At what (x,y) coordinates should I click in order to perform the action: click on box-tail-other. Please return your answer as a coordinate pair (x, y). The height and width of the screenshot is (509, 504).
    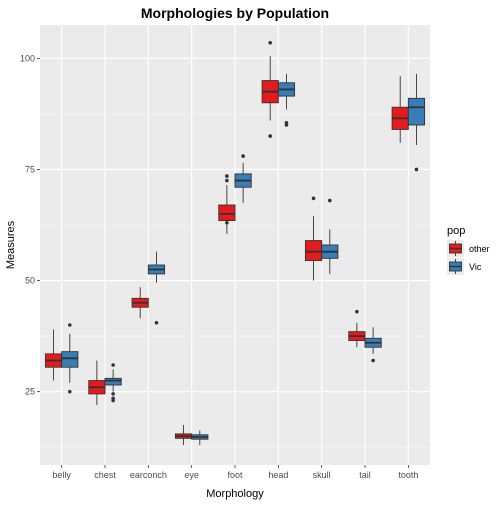
    Looking at the image, I should click on (357, 328).